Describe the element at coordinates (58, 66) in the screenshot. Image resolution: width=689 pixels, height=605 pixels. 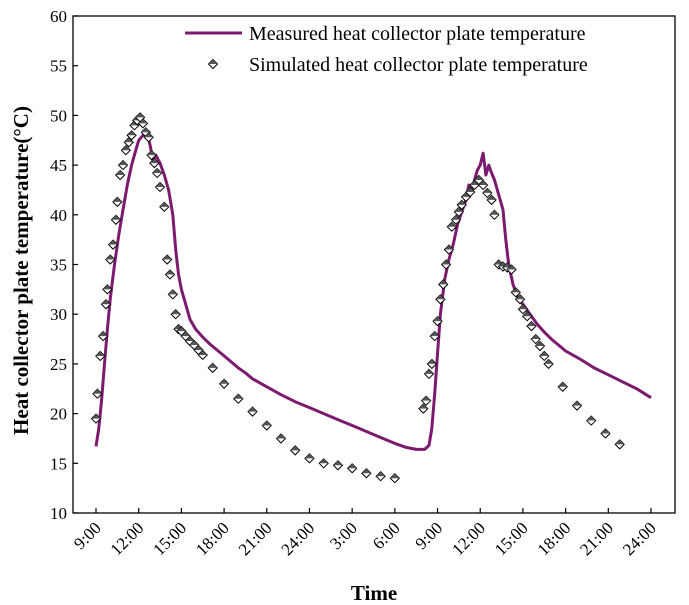
I see `y-tick-label: 55` at that location.